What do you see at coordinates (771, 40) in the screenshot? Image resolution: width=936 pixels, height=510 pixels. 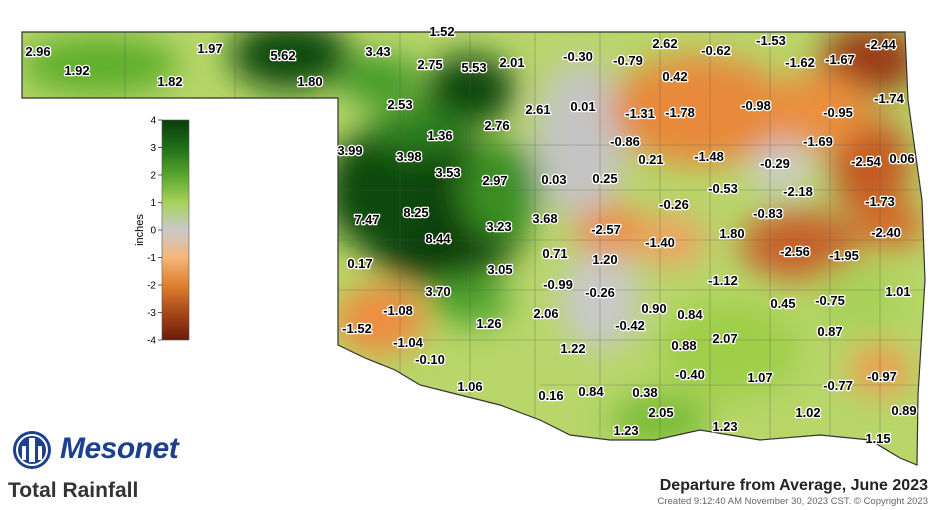 I see `station-value: -1.53` at bounding box center [771, 40].